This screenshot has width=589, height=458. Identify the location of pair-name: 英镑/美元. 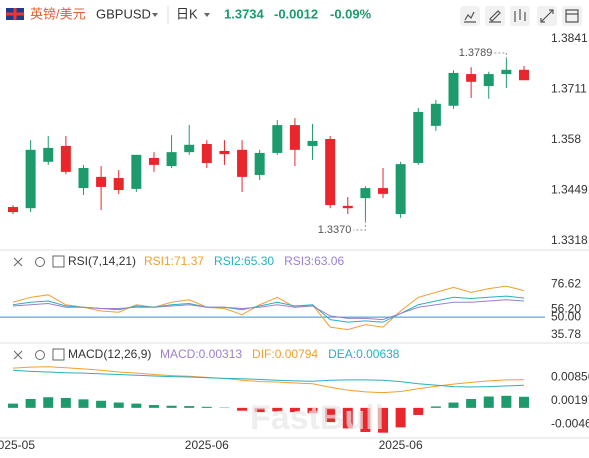
(58, 13).